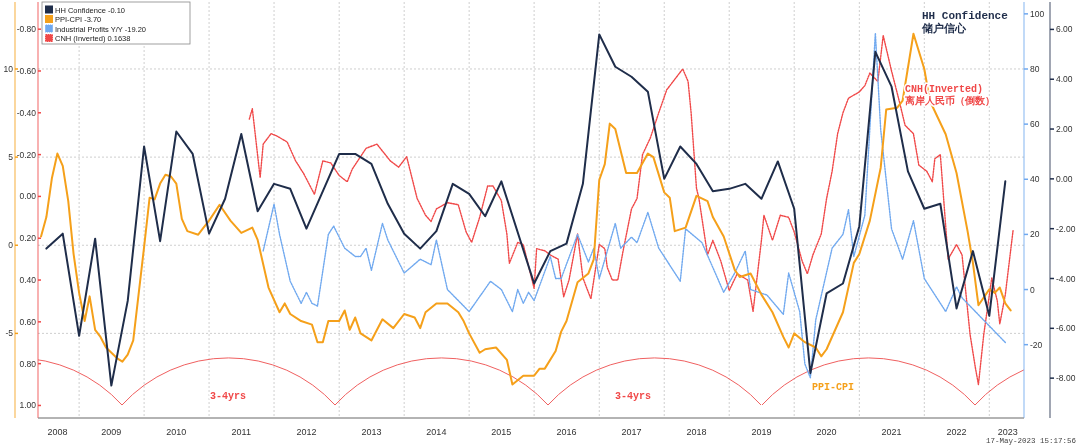 This screenshot has width=1080, height=446. Describe the element at coordinates (1035, 179) in the screenshot. I see `y3-tick-label: 40` at that location.